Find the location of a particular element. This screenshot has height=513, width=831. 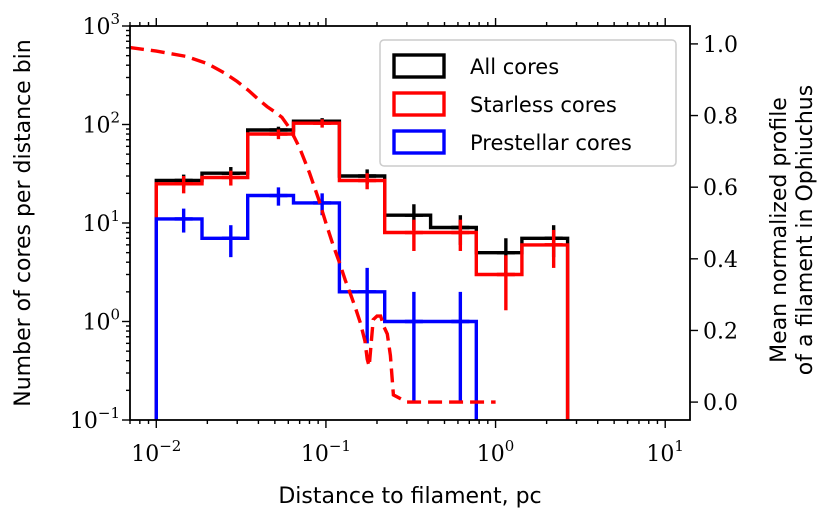

y-right-tick-label-5: 1.0 is located at coordinates (720, 45).